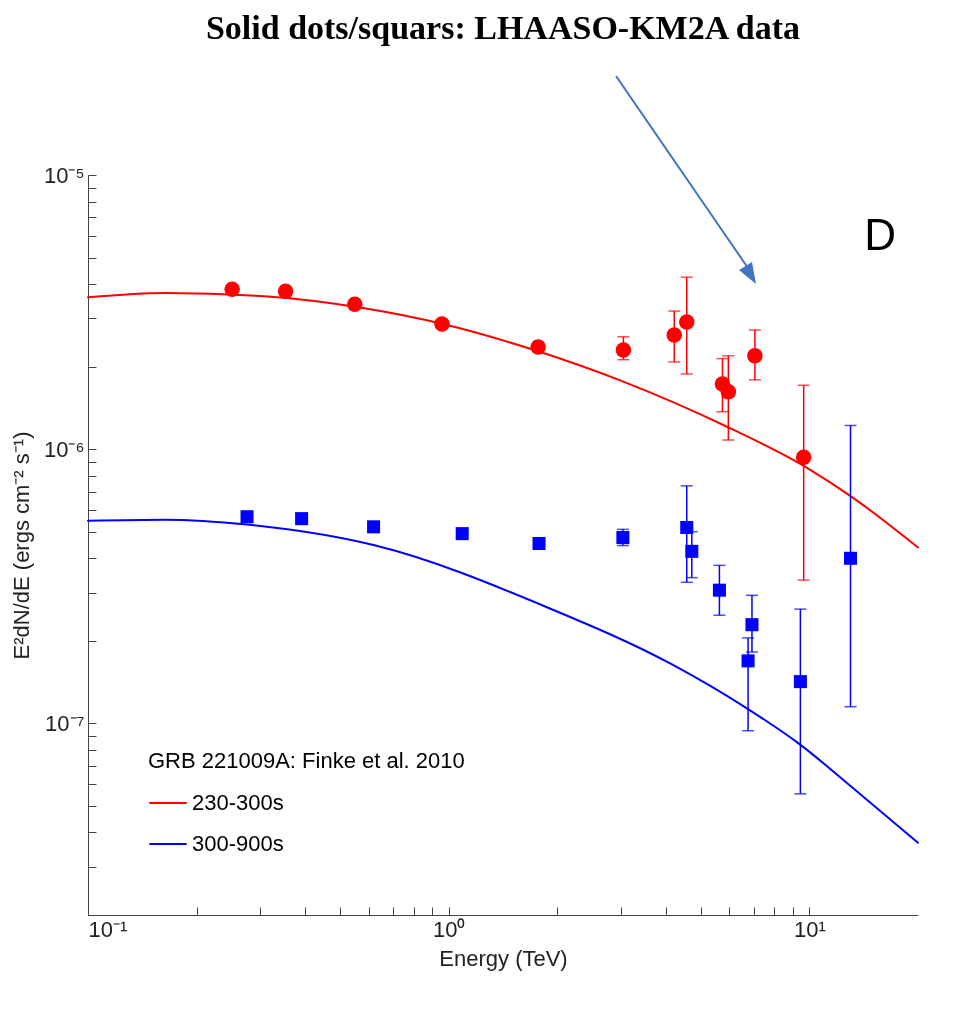 The width and height of the screenshot is (964, 1013). What do you see at coordinates (65, 723) in the screenshot?
I see `y-tick-label: 10⁻⁷` at bounding box center [65, 723].